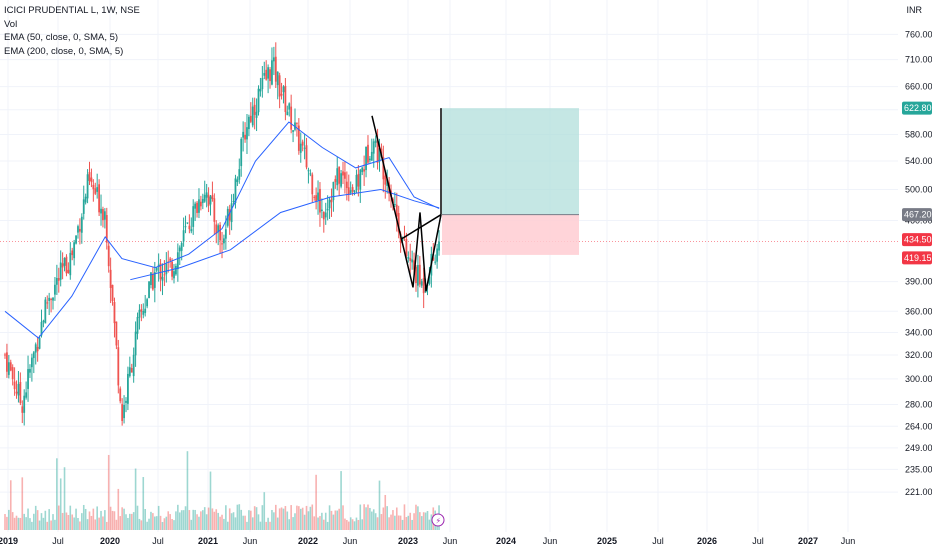 The height and width of the screenshot is (550, 932). What do you see at coordinates (406, 200) in the screenshot?
I see `pattern-drawing` at bounding box center [406, 200].